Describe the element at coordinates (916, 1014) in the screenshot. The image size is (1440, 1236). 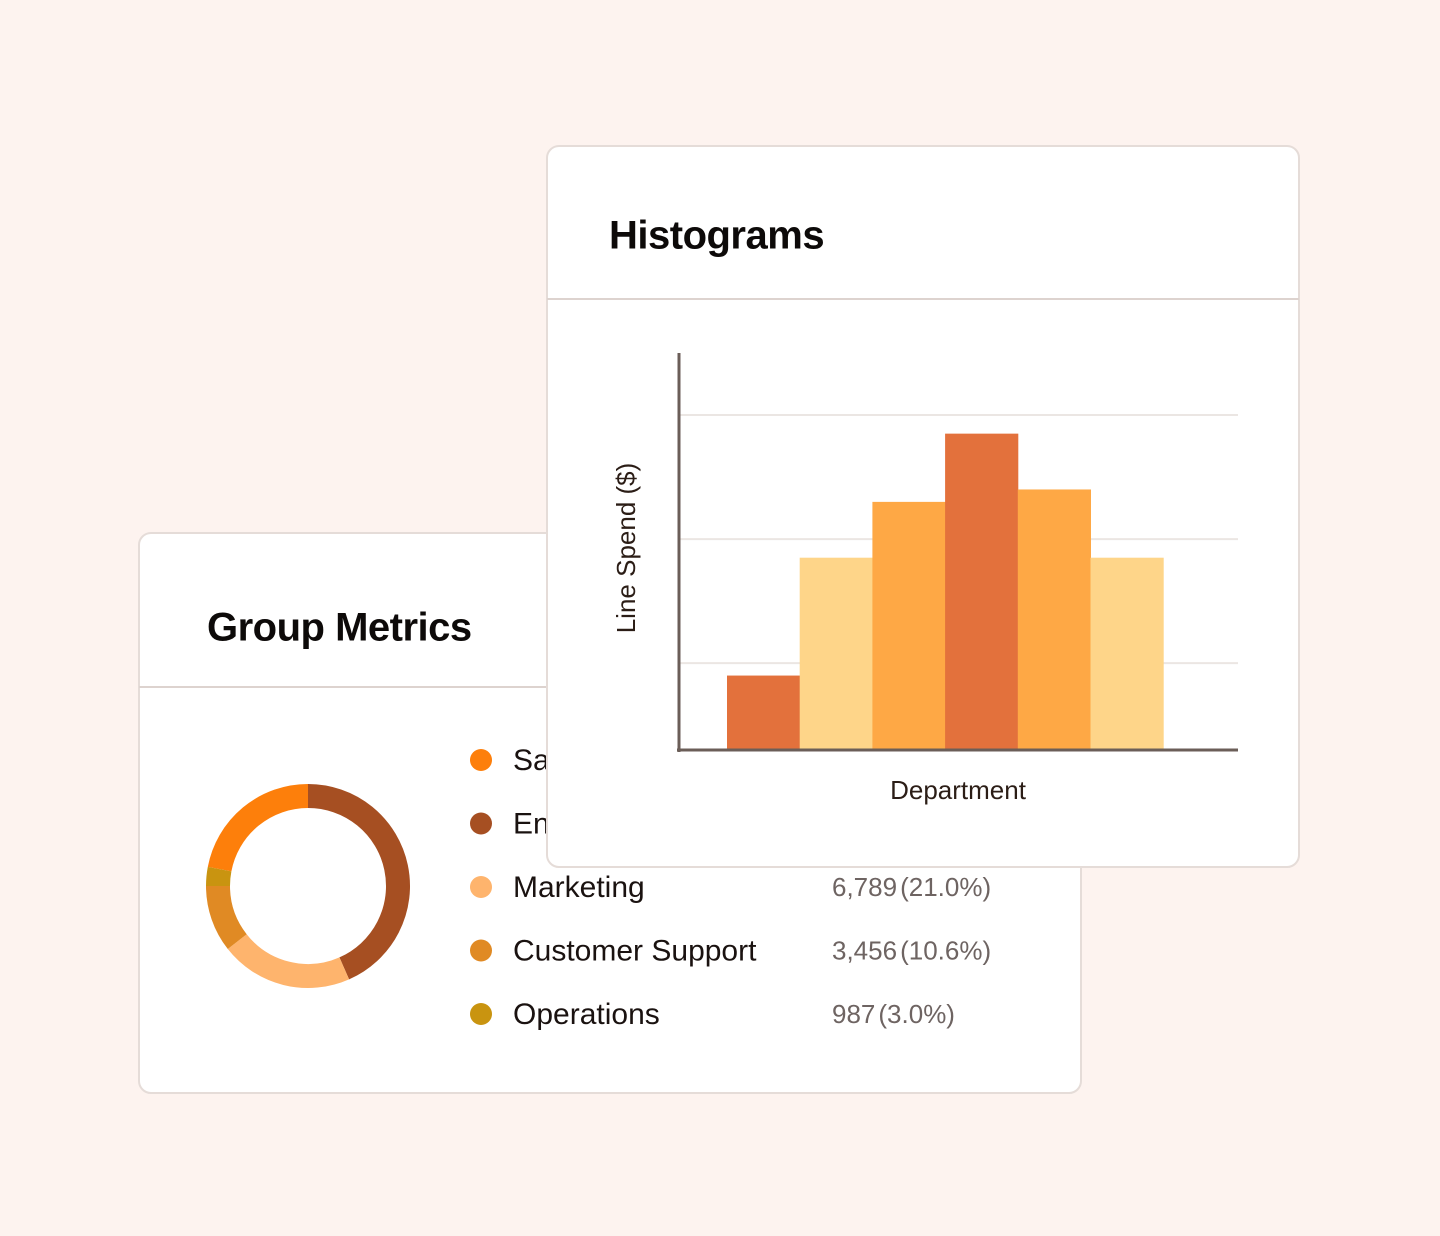
I see `percent-label: (3.0%)` at that location.